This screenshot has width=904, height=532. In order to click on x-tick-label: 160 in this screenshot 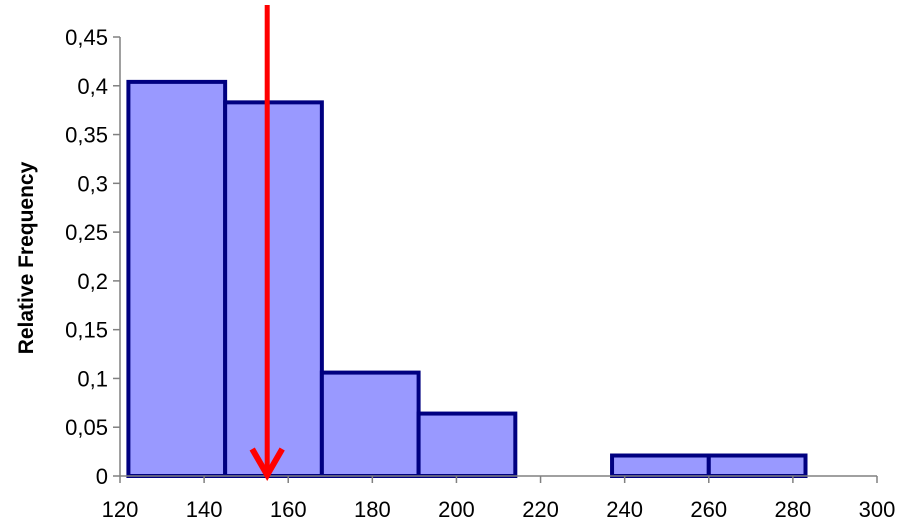, I will do `click(288, 509)`.